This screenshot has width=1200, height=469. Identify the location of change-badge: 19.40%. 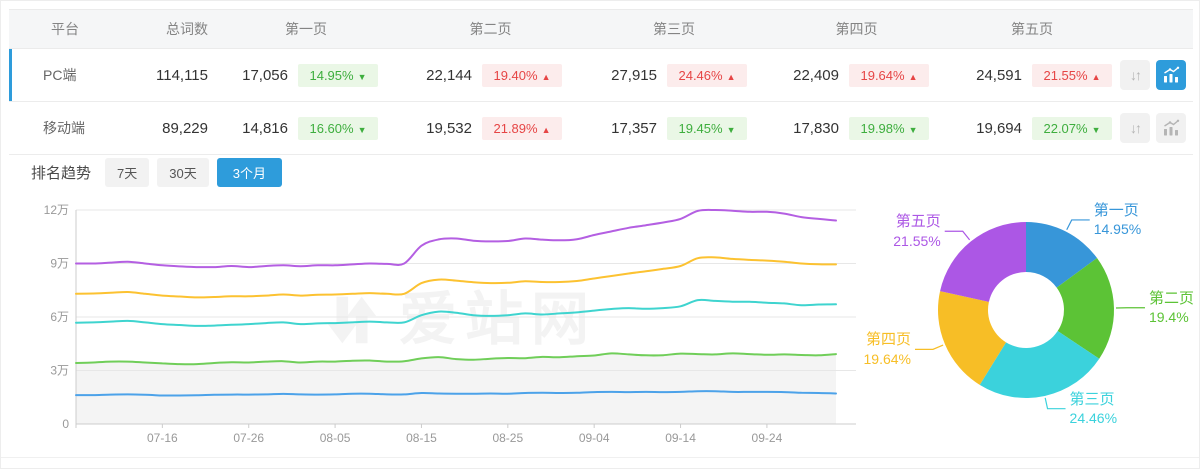
(522, 75).